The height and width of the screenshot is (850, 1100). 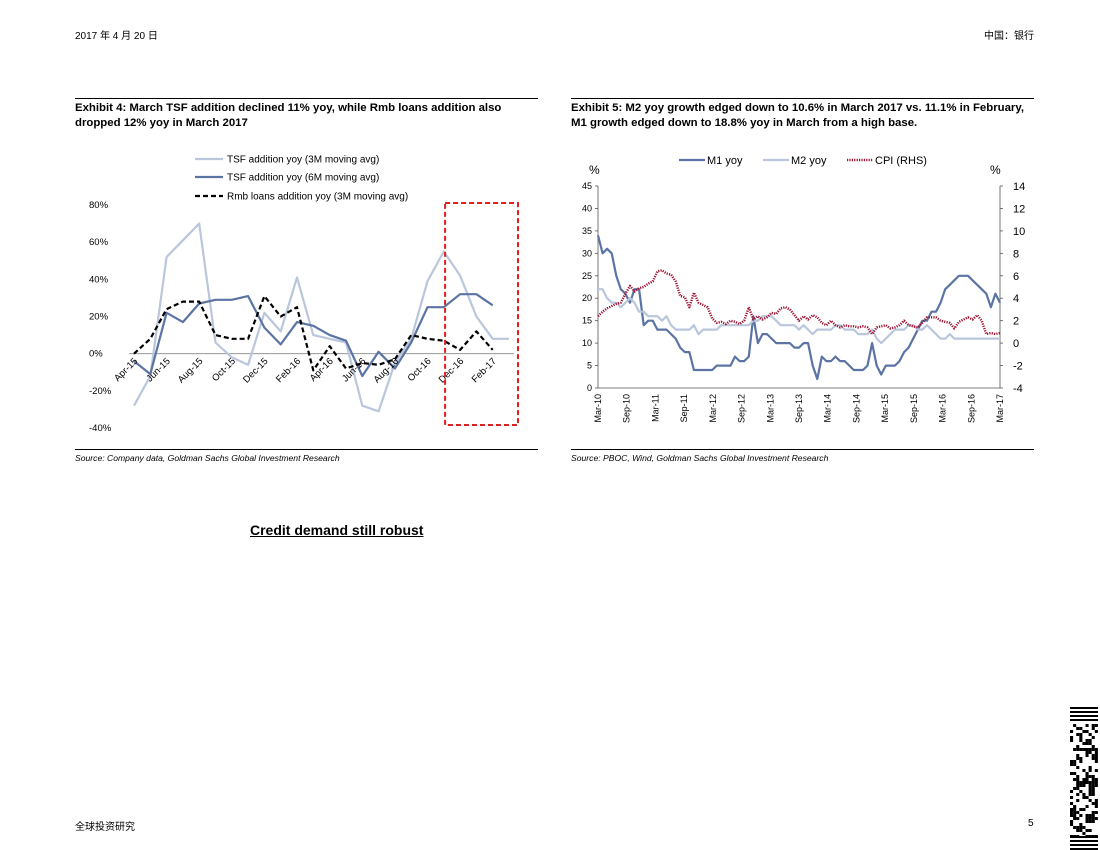 I want to click on sector-label: 中国：银行, so click(x=1009, y=36).